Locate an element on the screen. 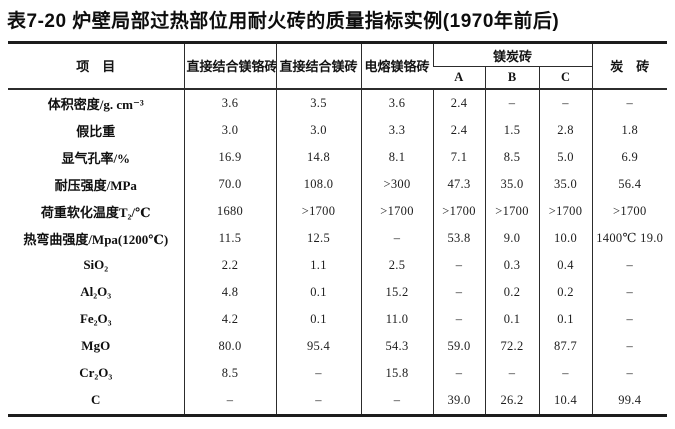  row-label: SiO₂ is located at coordinates (96, 264).